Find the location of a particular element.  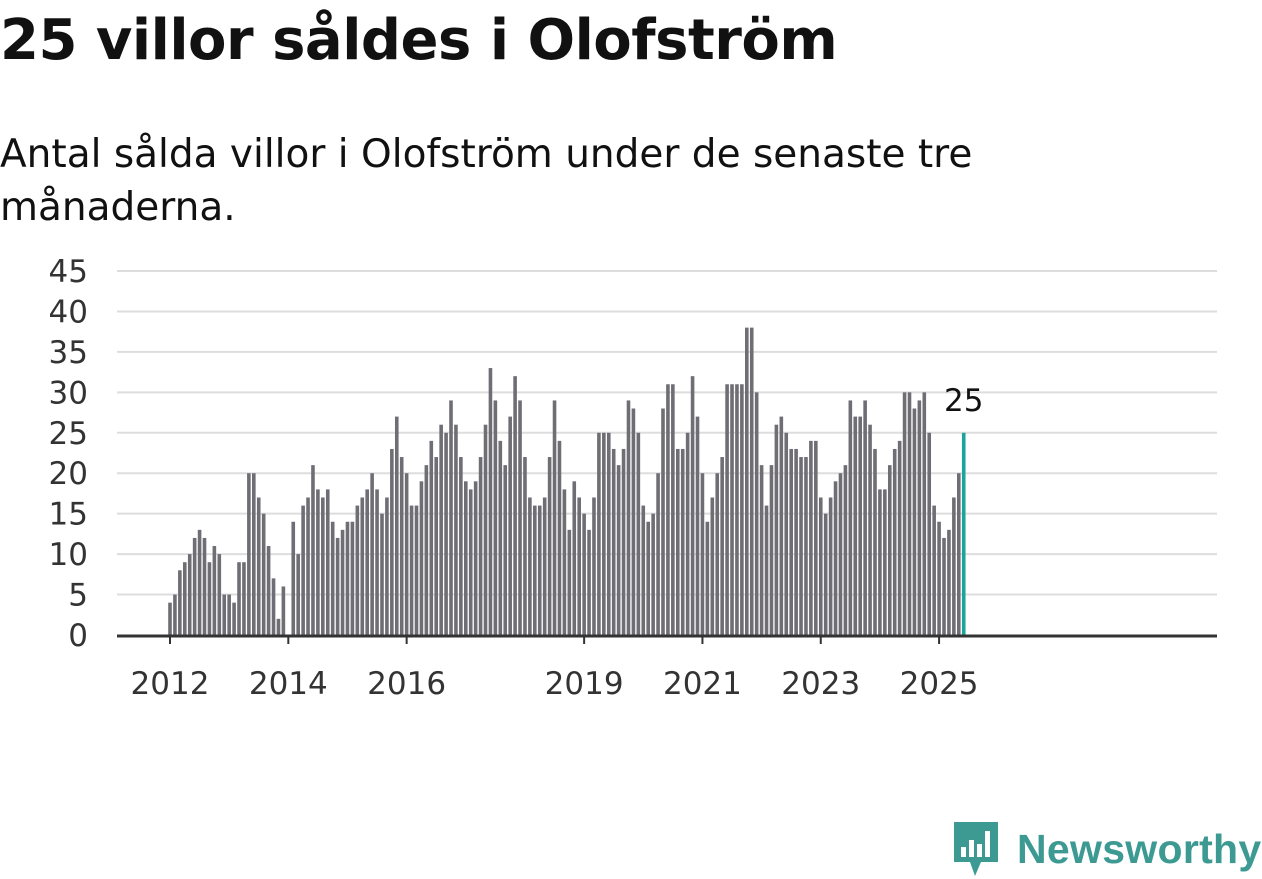

y-tick-label: 20 is located at coordinates (68, 474).